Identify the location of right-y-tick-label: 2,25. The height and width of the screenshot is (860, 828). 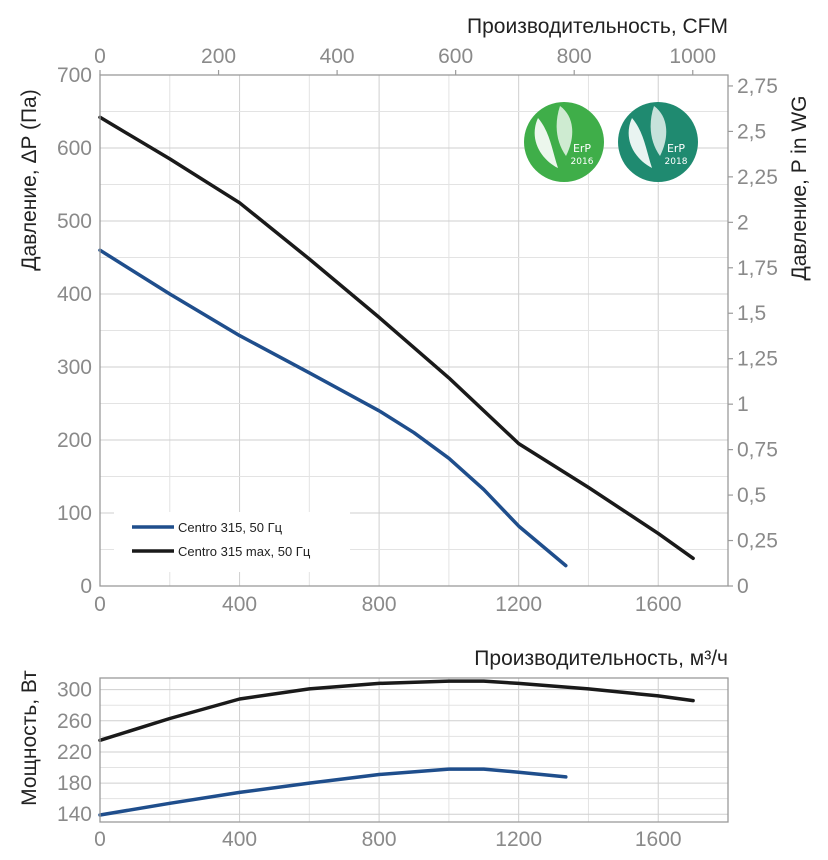
(757, 177).